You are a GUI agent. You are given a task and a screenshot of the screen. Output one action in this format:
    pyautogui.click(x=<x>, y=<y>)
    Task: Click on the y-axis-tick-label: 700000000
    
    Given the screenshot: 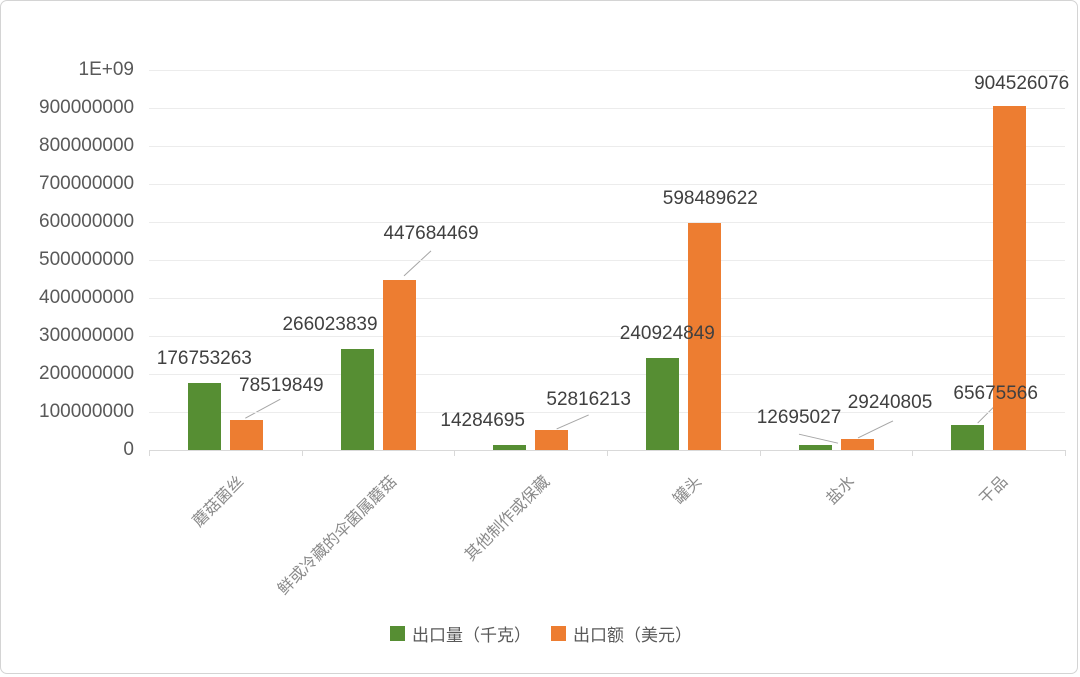 What is the action you would take?
    pyautogui.click(x=87, y=183)
    